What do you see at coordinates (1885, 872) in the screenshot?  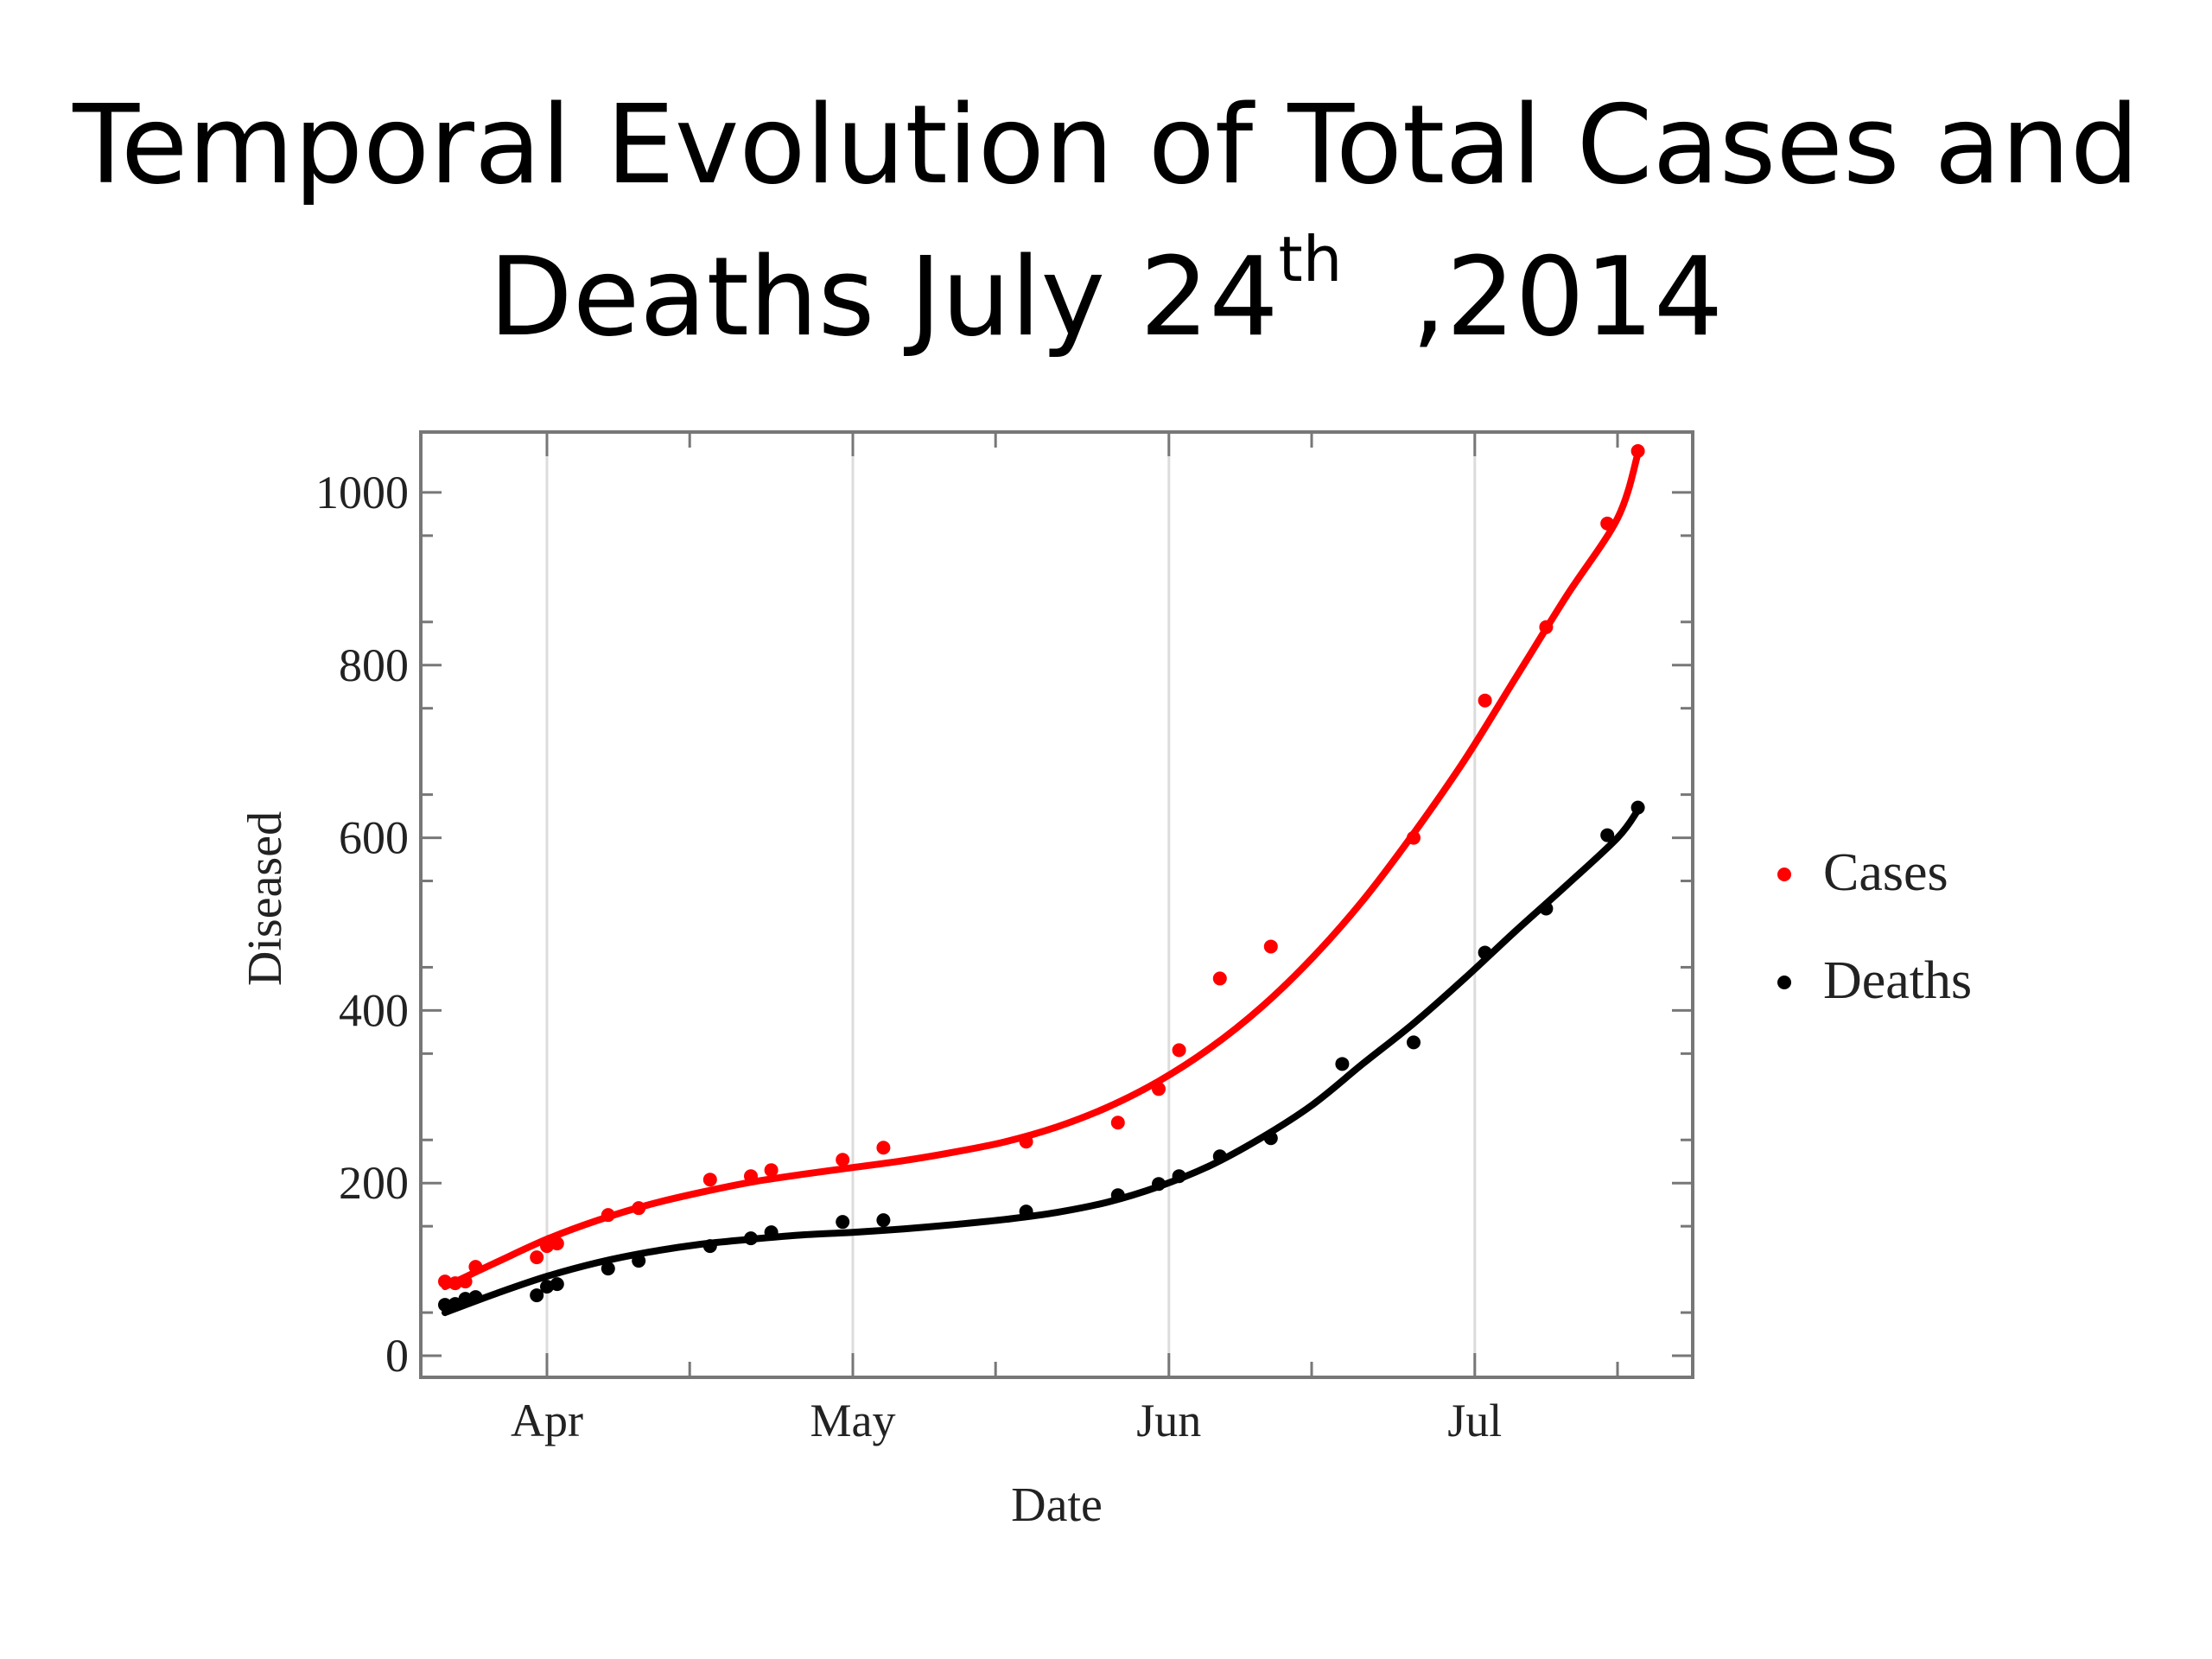 I see `cases-legend-label: Cases` at bounding box center [1885, 872].